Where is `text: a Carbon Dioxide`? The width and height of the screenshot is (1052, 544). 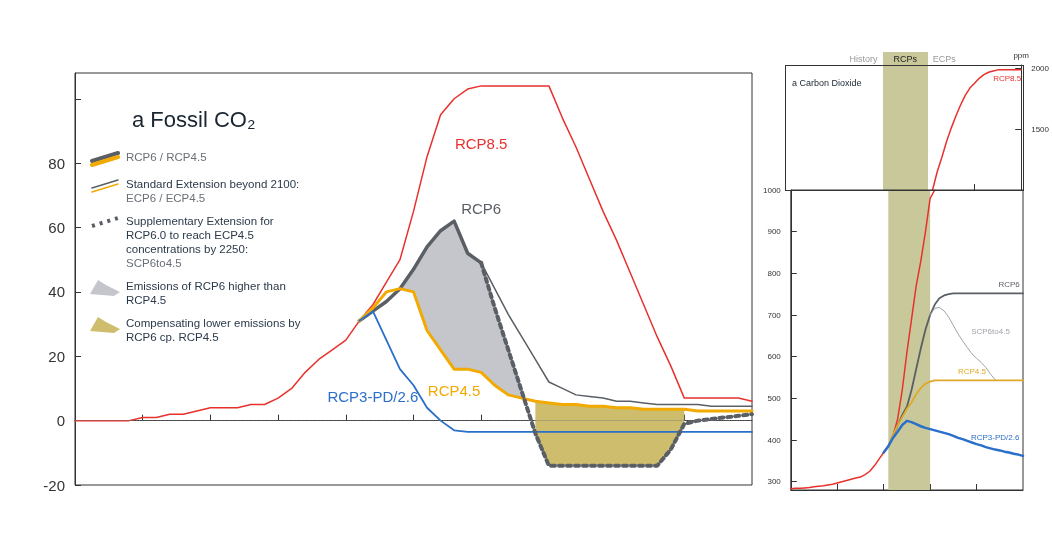 text: a Carbon Dioxide is located at coordinates (827, 84).